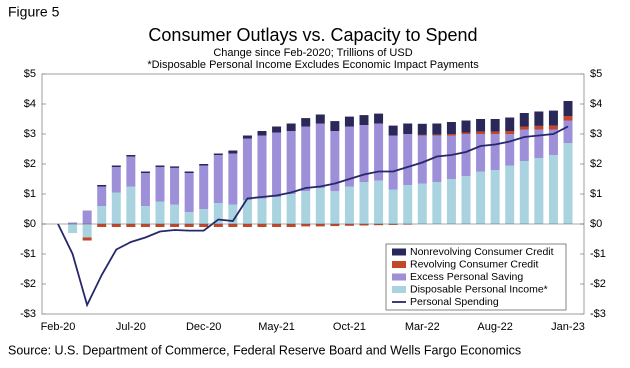 The image size is (630, 368). What do you see at coordinates (30, 164) in the screenshot?
I see `y-tick-label: $2` at bounding box center [30, 164].